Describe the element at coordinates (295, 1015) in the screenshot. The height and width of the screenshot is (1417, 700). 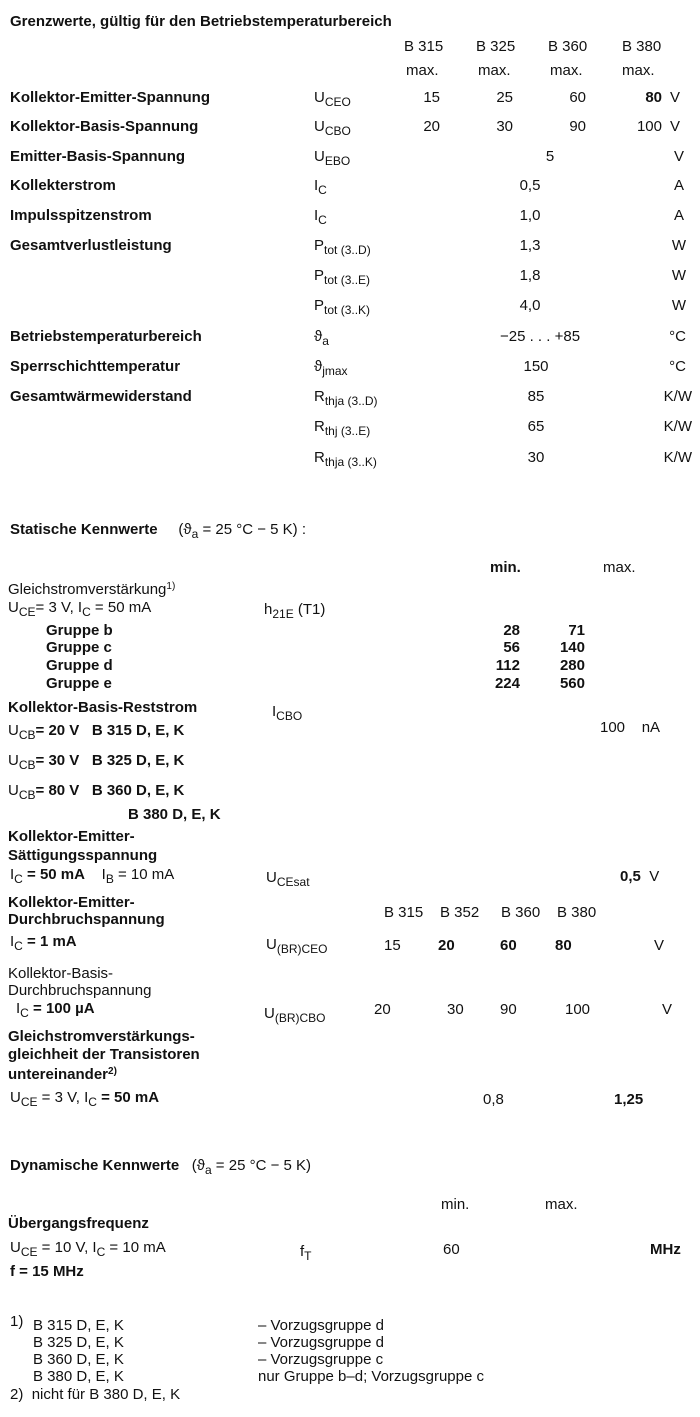
I see `bcbo-symbol: U(BR)CBO` at that location.